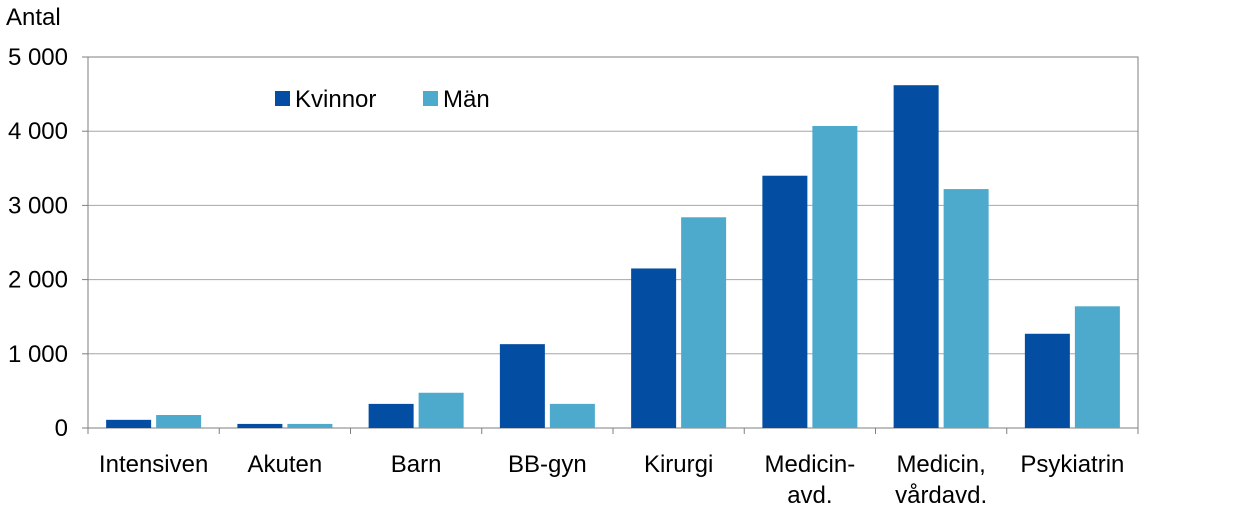 Image resolution: width=1260 pixels, height=519 pixels. What do you see at coordinates (382, 99) in the screenshot?
I see `legend: Kvinnor Män` at bounding box center [382, 99].